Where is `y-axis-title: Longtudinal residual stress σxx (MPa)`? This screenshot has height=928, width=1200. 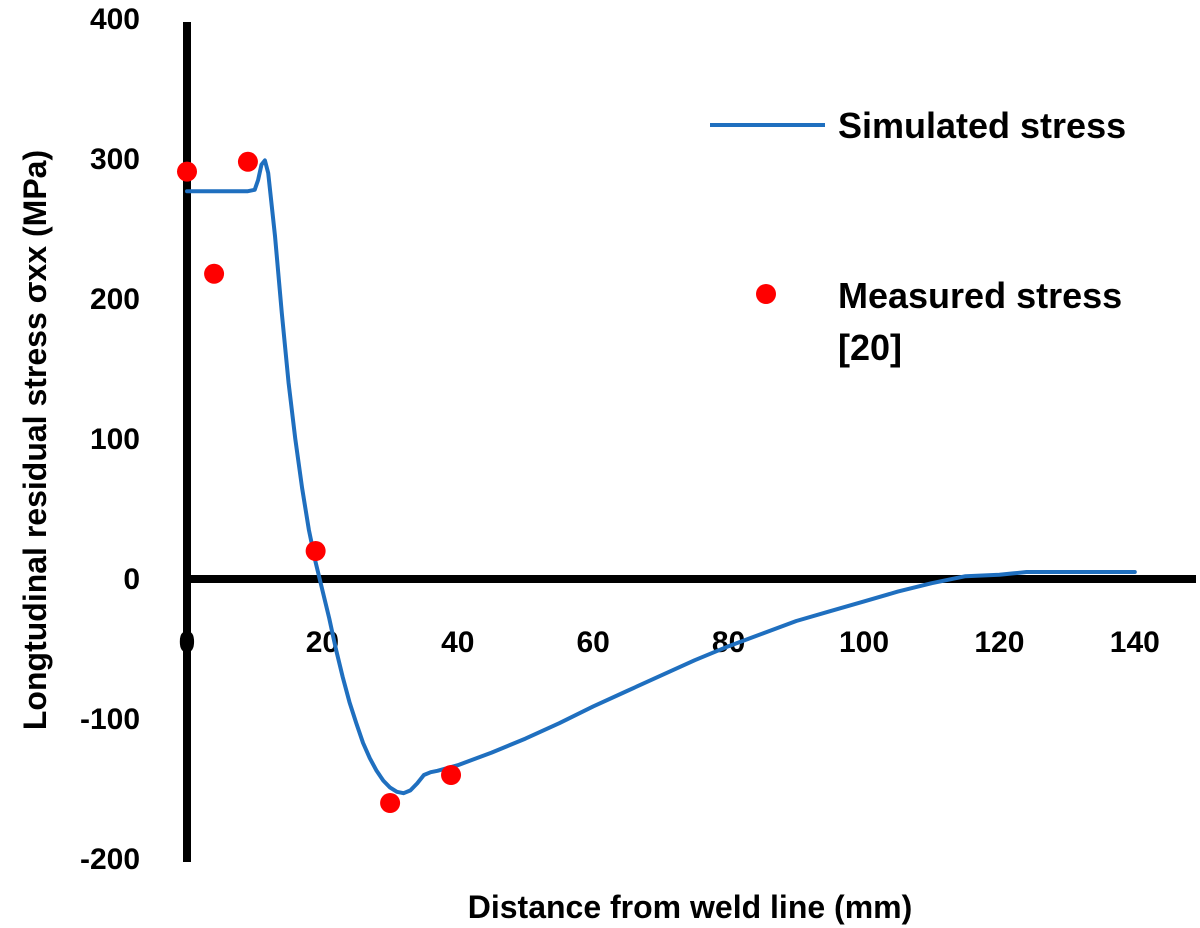 y-axis-title: Longtudinal residual stress σxx (MPa) is located at coordinates (35, 440).